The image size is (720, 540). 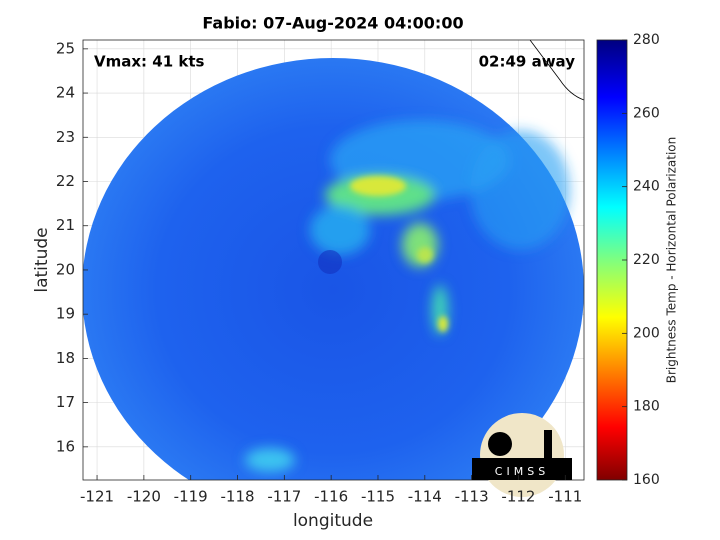 I want to click on x-tick-label: -114, so click(x=425, y=497).